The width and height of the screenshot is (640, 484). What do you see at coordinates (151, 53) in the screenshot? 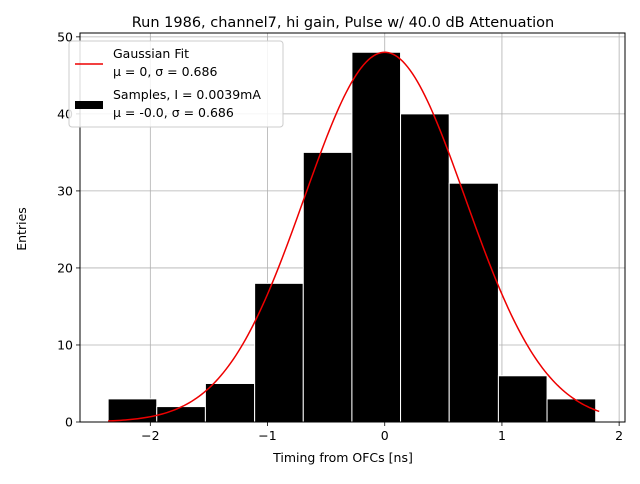
I see `legend-fit-label: Gaussian Fit` at bounding box center [151, 53].